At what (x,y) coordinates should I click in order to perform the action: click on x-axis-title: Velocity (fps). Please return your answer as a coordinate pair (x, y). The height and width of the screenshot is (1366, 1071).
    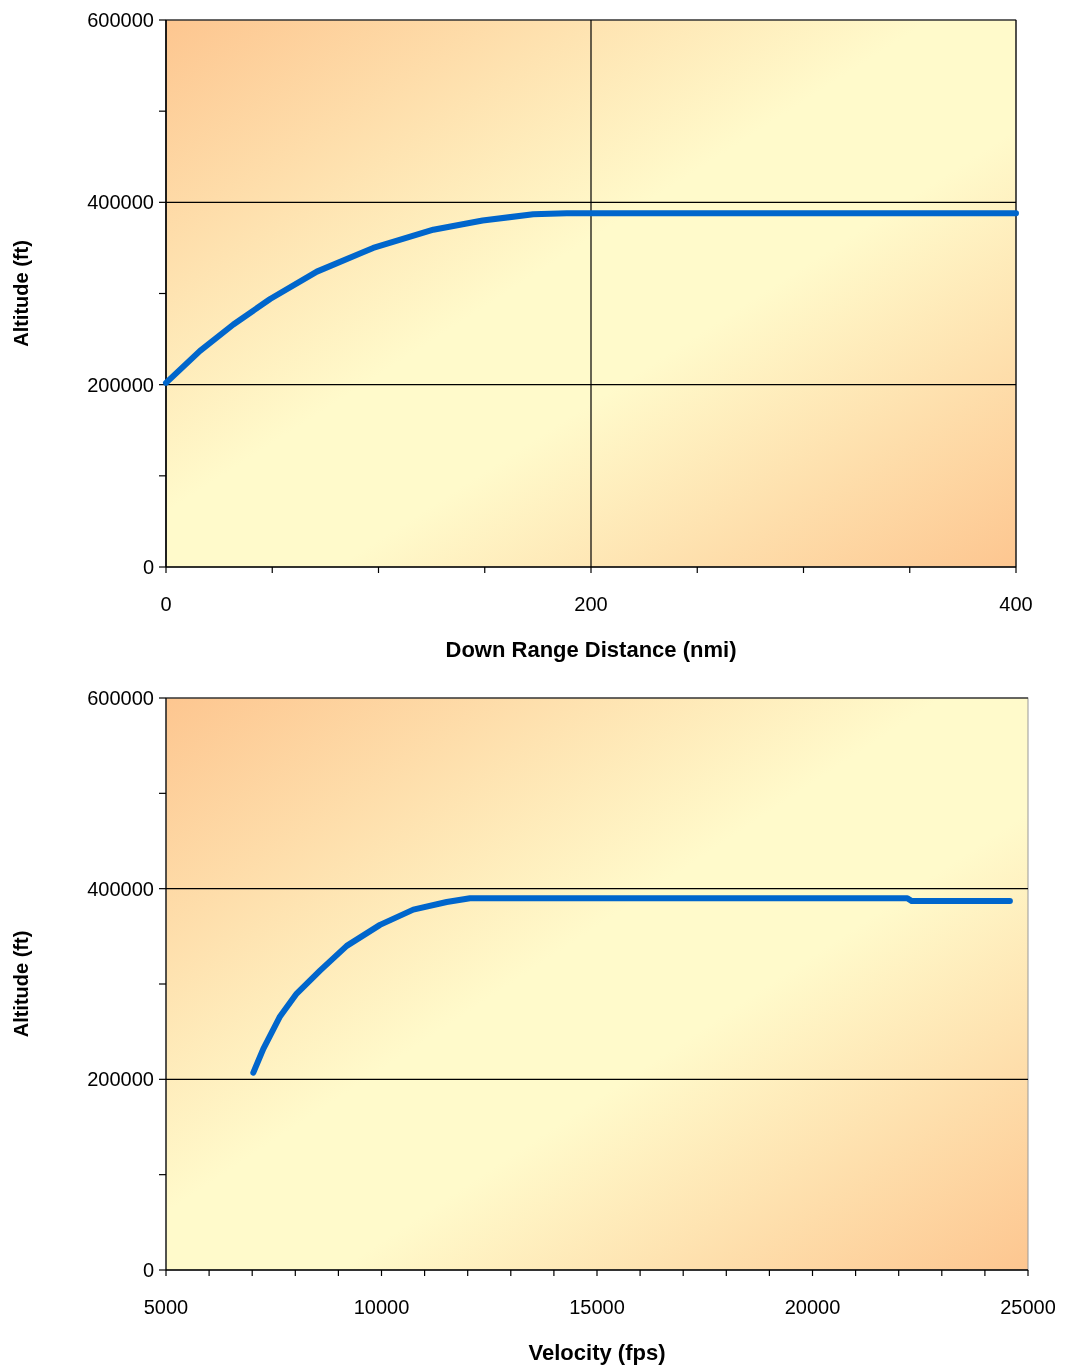
    Looking at the image, I should click on (597, 1352).